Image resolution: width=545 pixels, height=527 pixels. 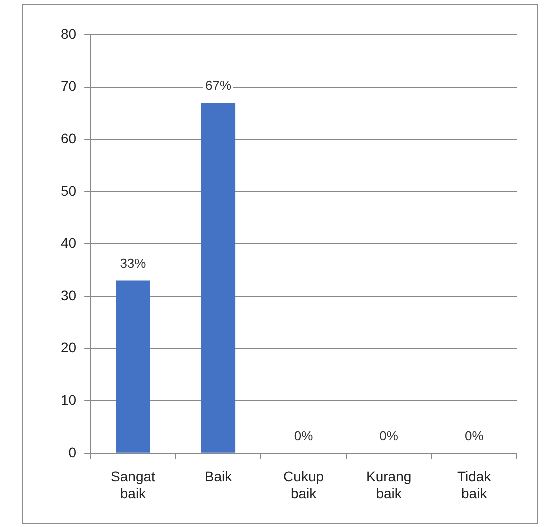 What do you see at coordinates (68, 190) in the screenshot?
I see `y-tick-label: 50` at bounding box center [68, 190].